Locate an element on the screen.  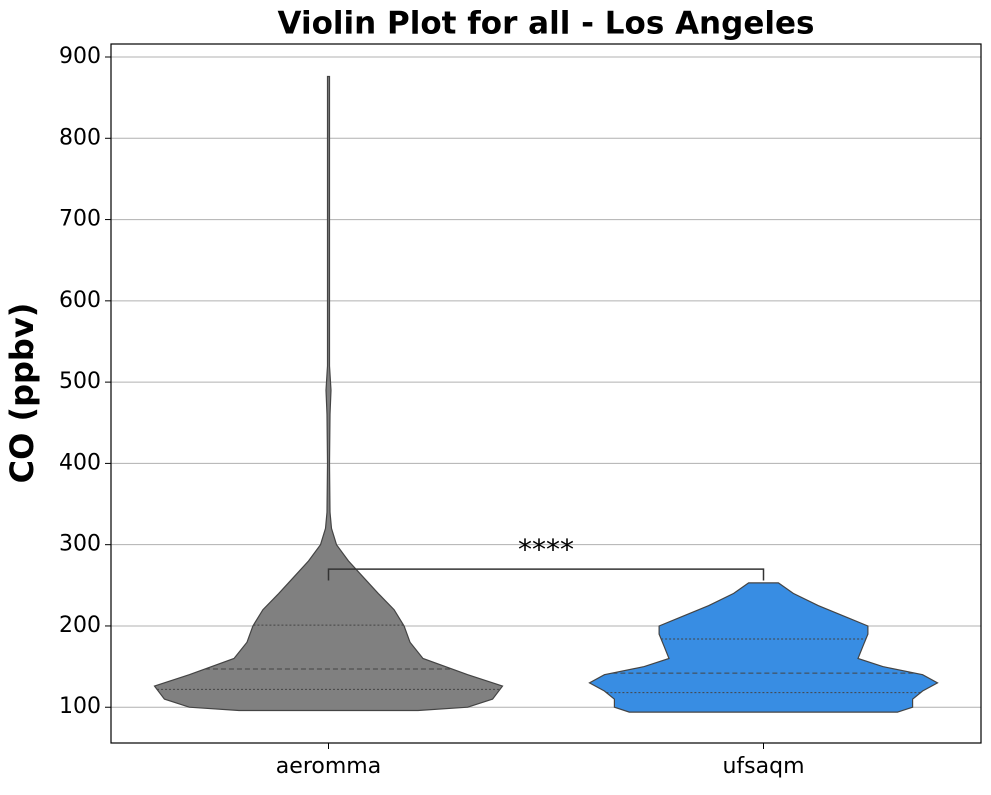
x-tick-label: aeromma is located at coordinates (328, 766).